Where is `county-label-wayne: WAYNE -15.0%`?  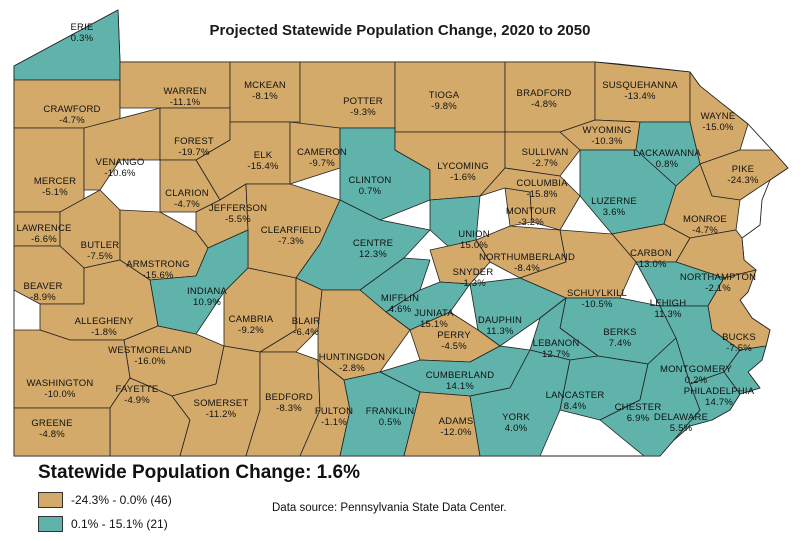
county-label-wayne: WAYNE -15.0% is located at coordinates (718, 122).